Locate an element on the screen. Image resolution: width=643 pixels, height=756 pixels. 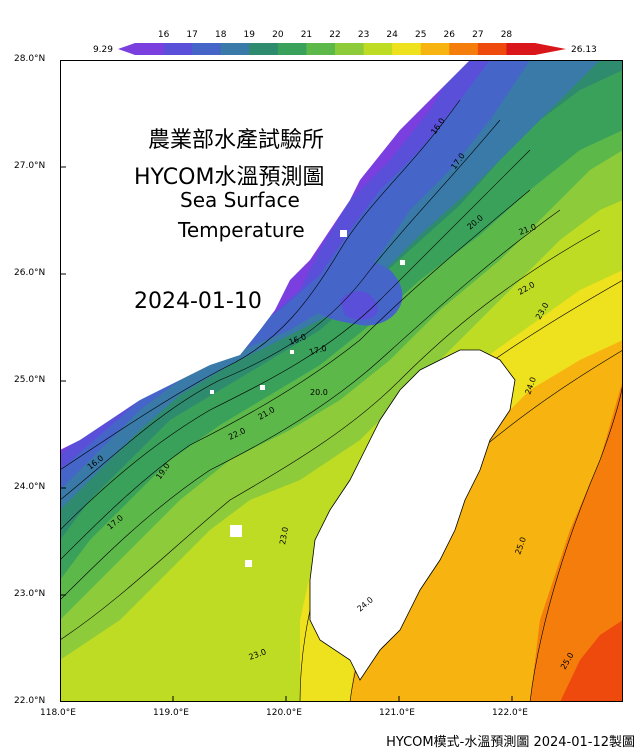
lon-label-120: 120.0°E is located at coordinates (284, 713).